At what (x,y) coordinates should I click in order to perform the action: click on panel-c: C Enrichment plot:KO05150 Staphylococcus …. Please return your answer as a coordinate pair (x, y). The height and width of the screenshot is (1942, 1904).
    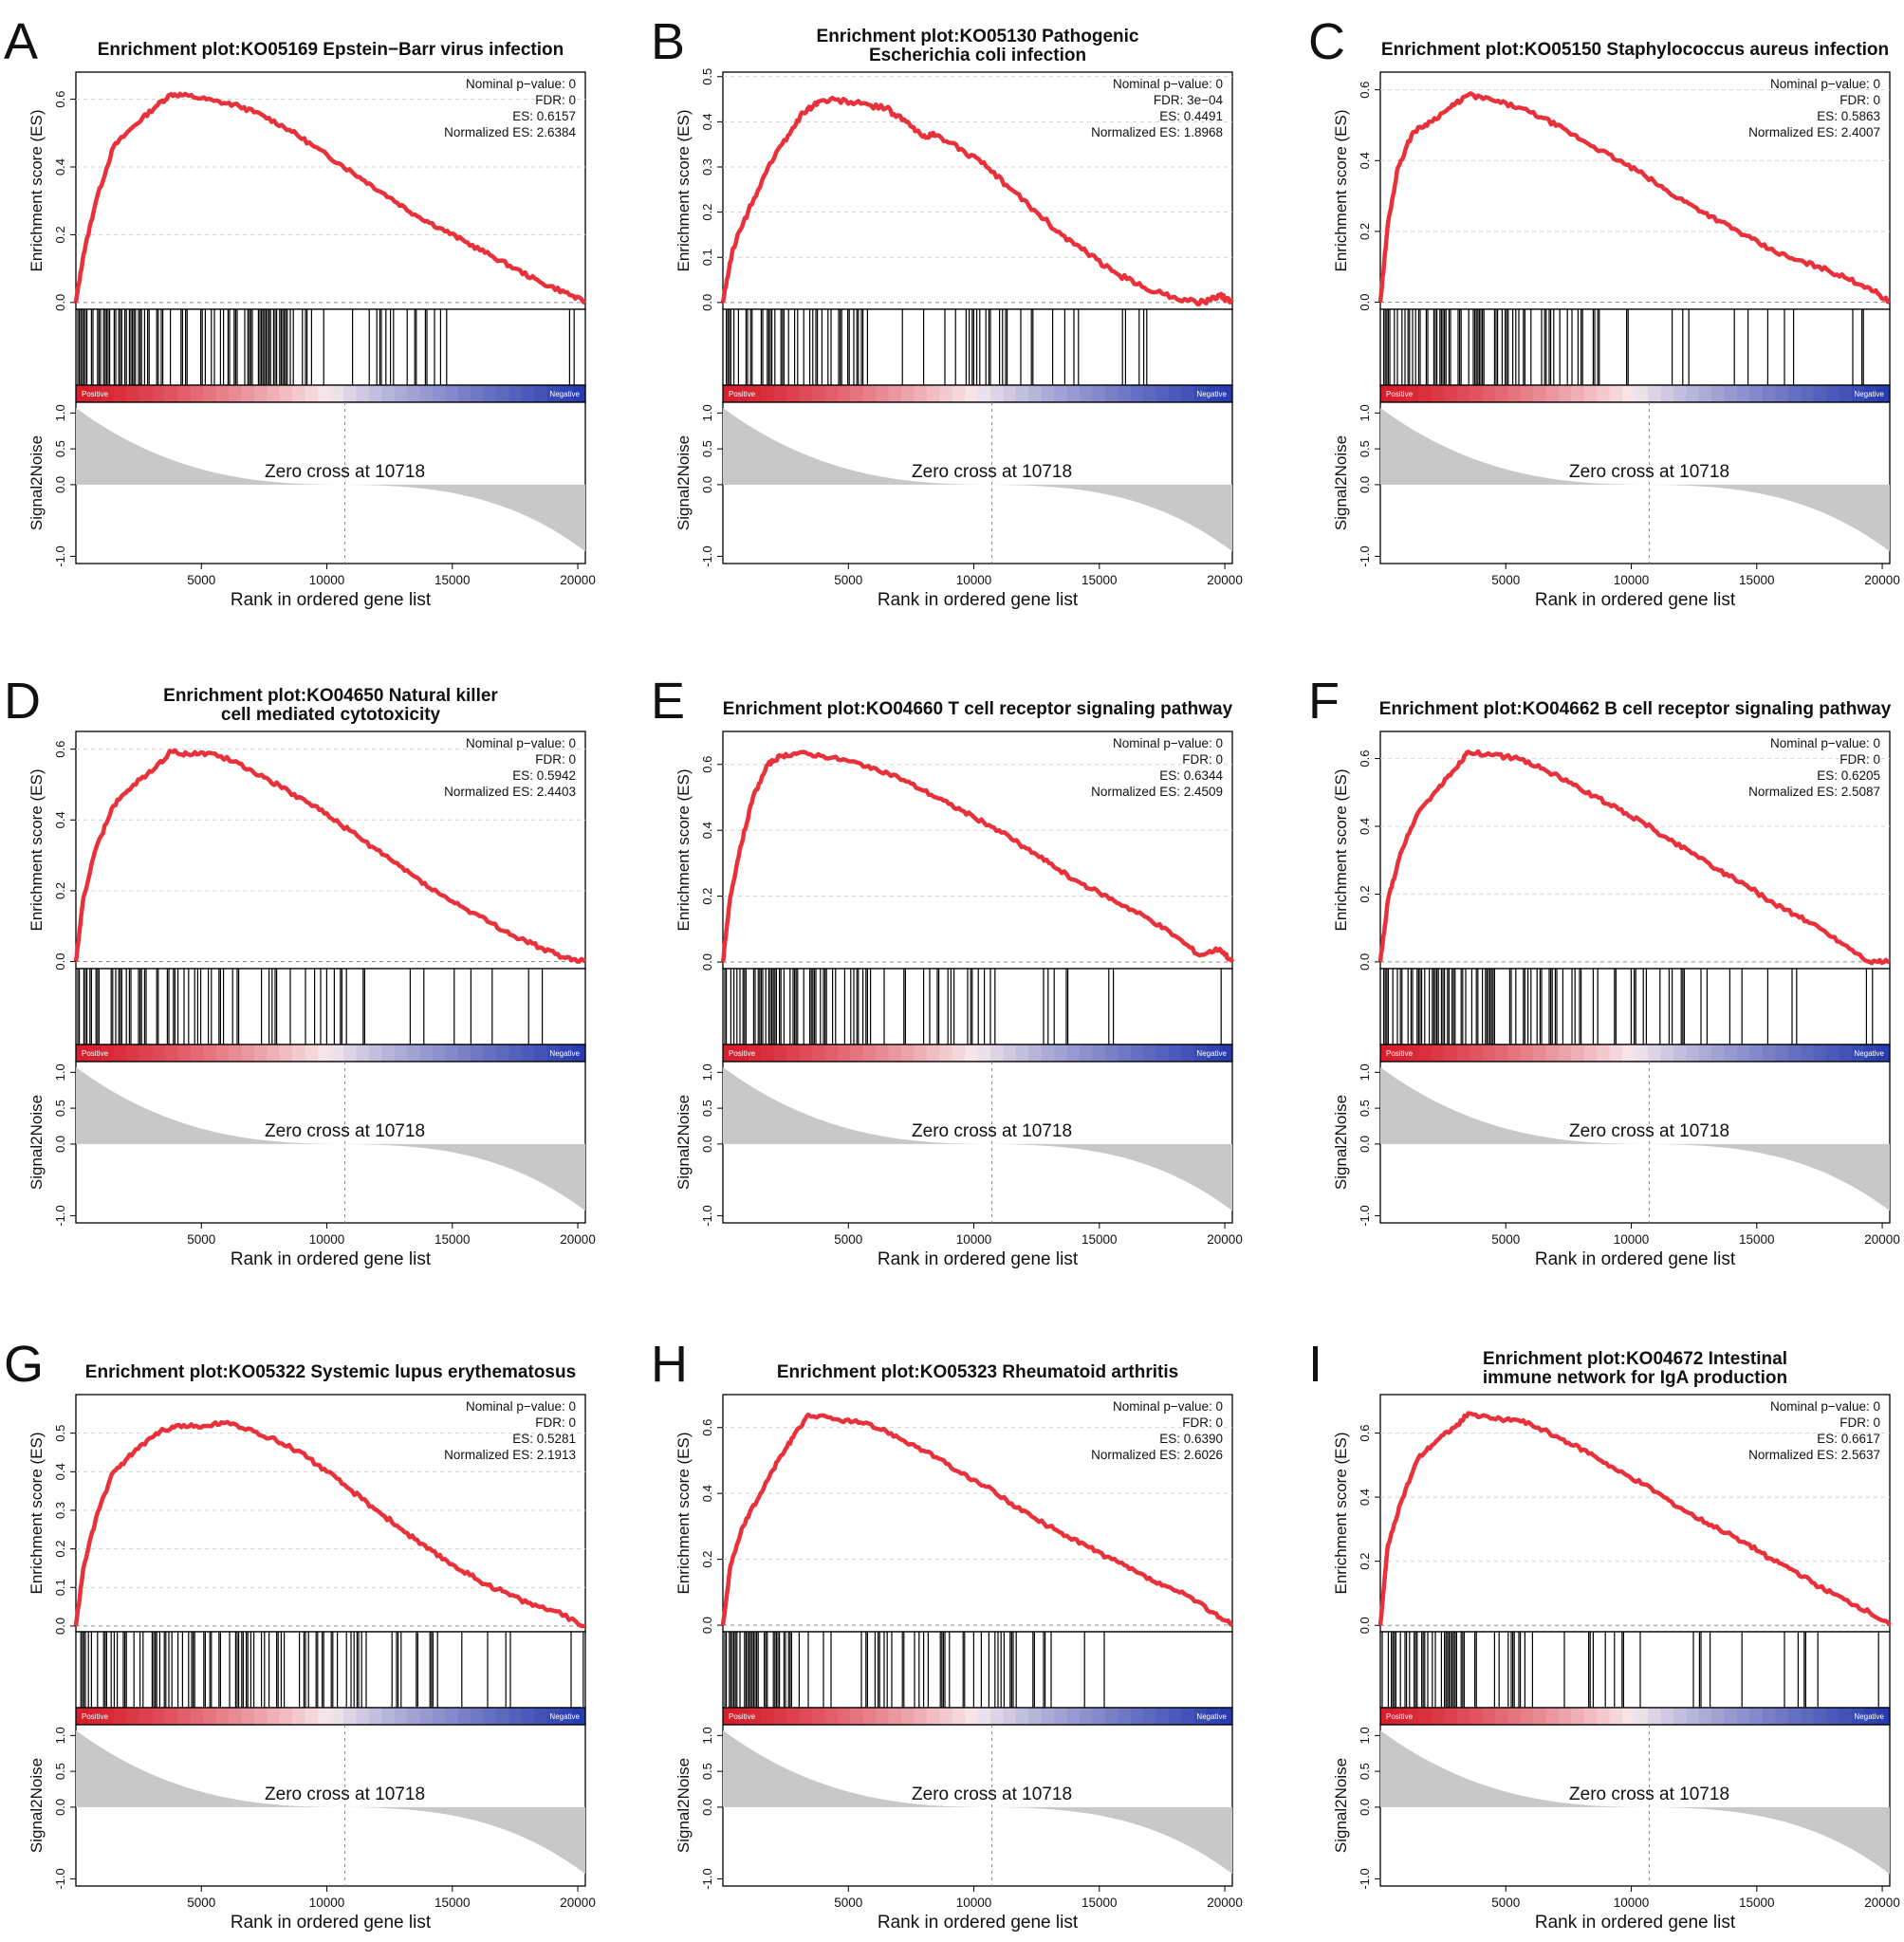
    Looking at the image, I should click on (1604, 311).